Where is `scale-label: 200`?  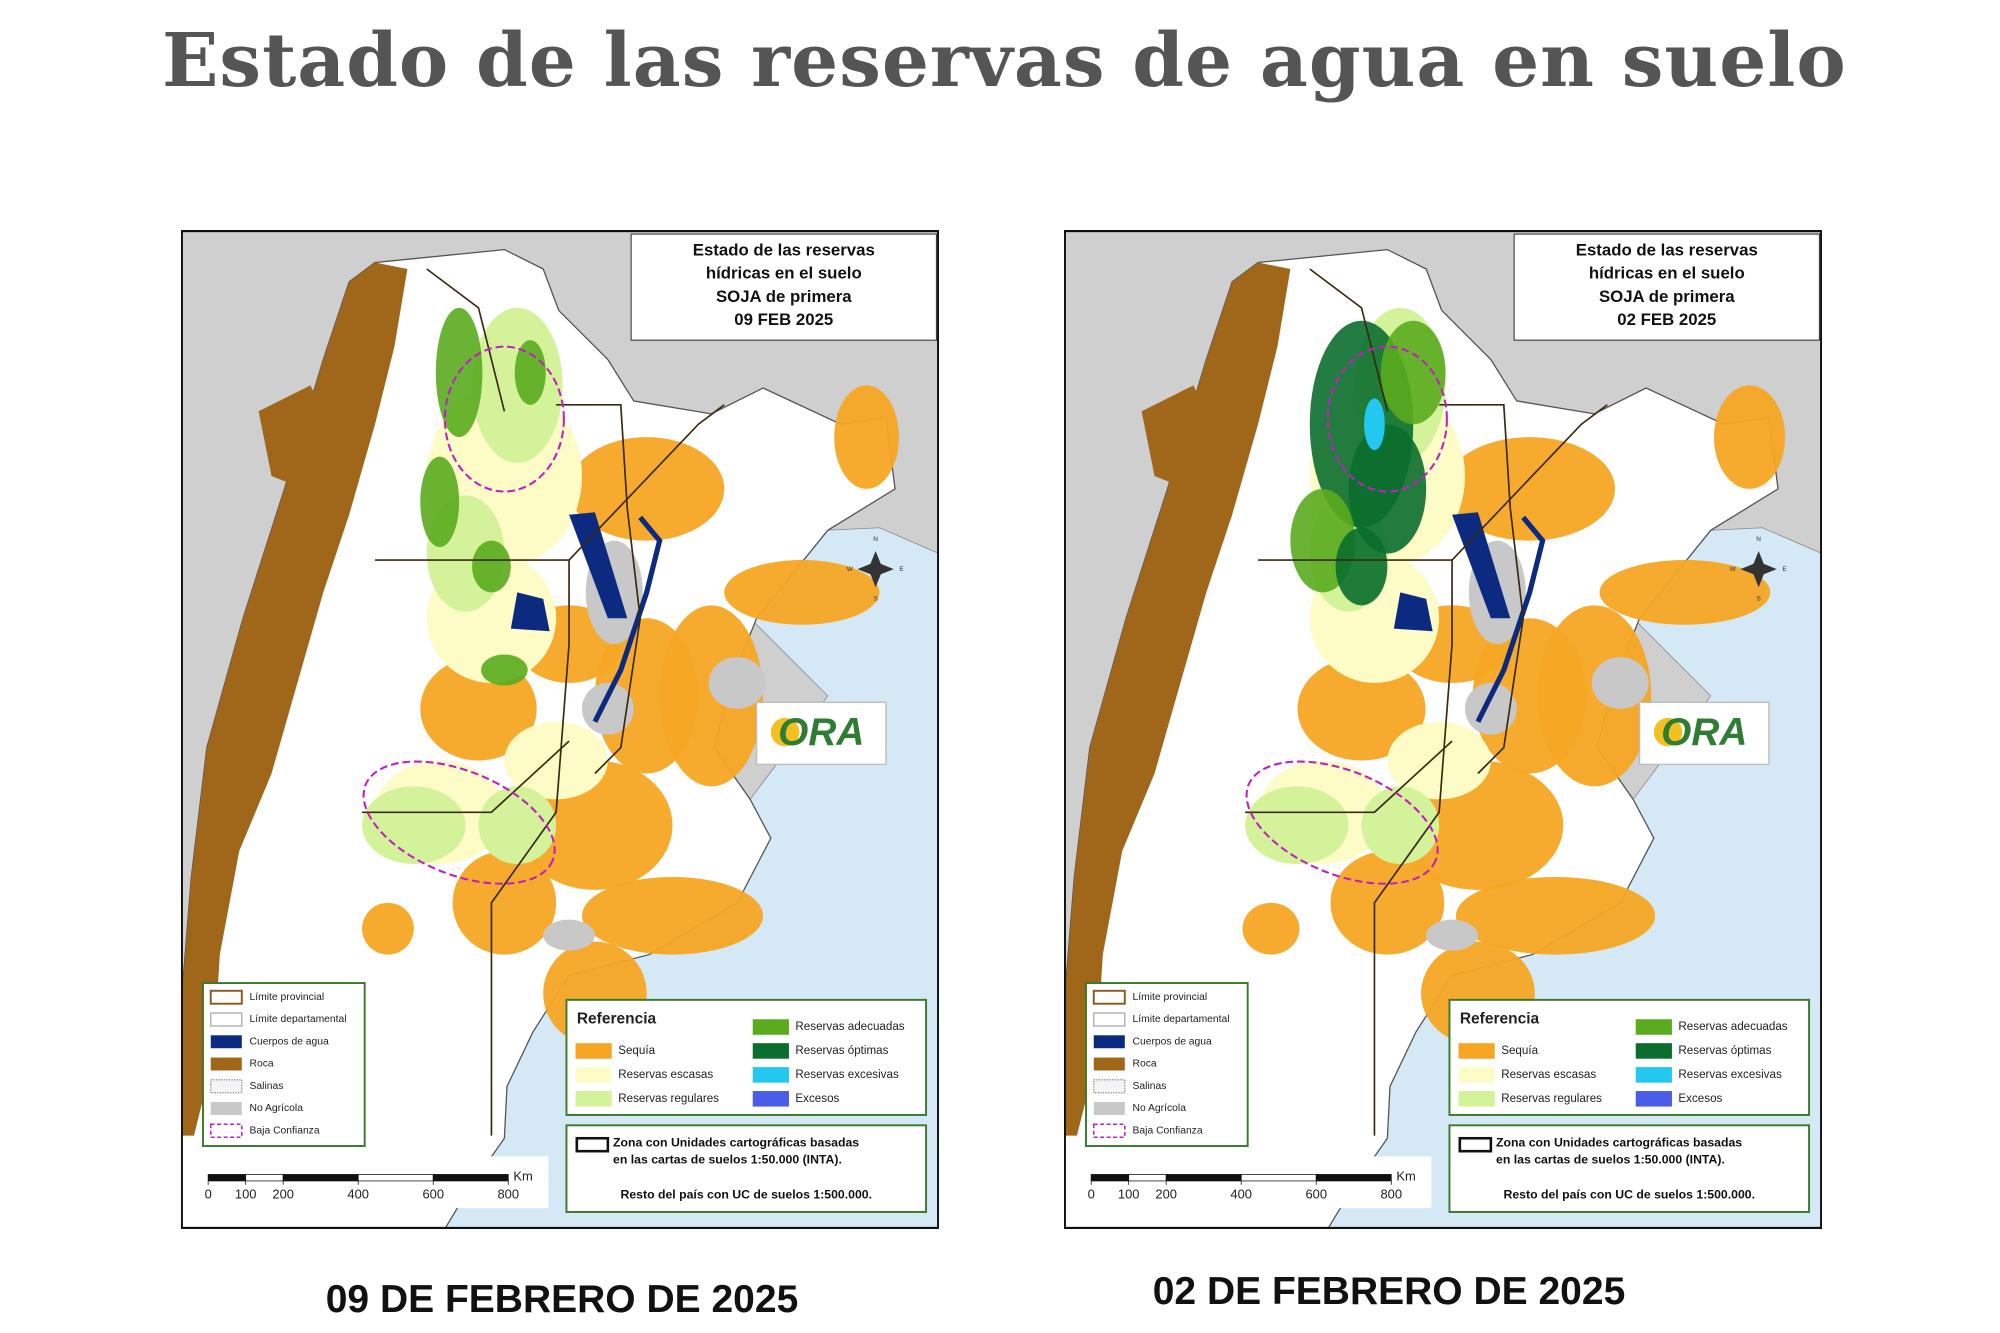 scale-label: 200 is located at coordinates (1166, 1194).